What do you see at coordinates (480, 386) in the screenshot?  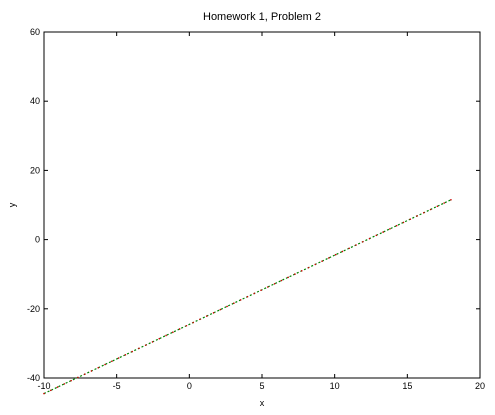 I see `x-tick-label: 20` at bounding box center [480, 386].